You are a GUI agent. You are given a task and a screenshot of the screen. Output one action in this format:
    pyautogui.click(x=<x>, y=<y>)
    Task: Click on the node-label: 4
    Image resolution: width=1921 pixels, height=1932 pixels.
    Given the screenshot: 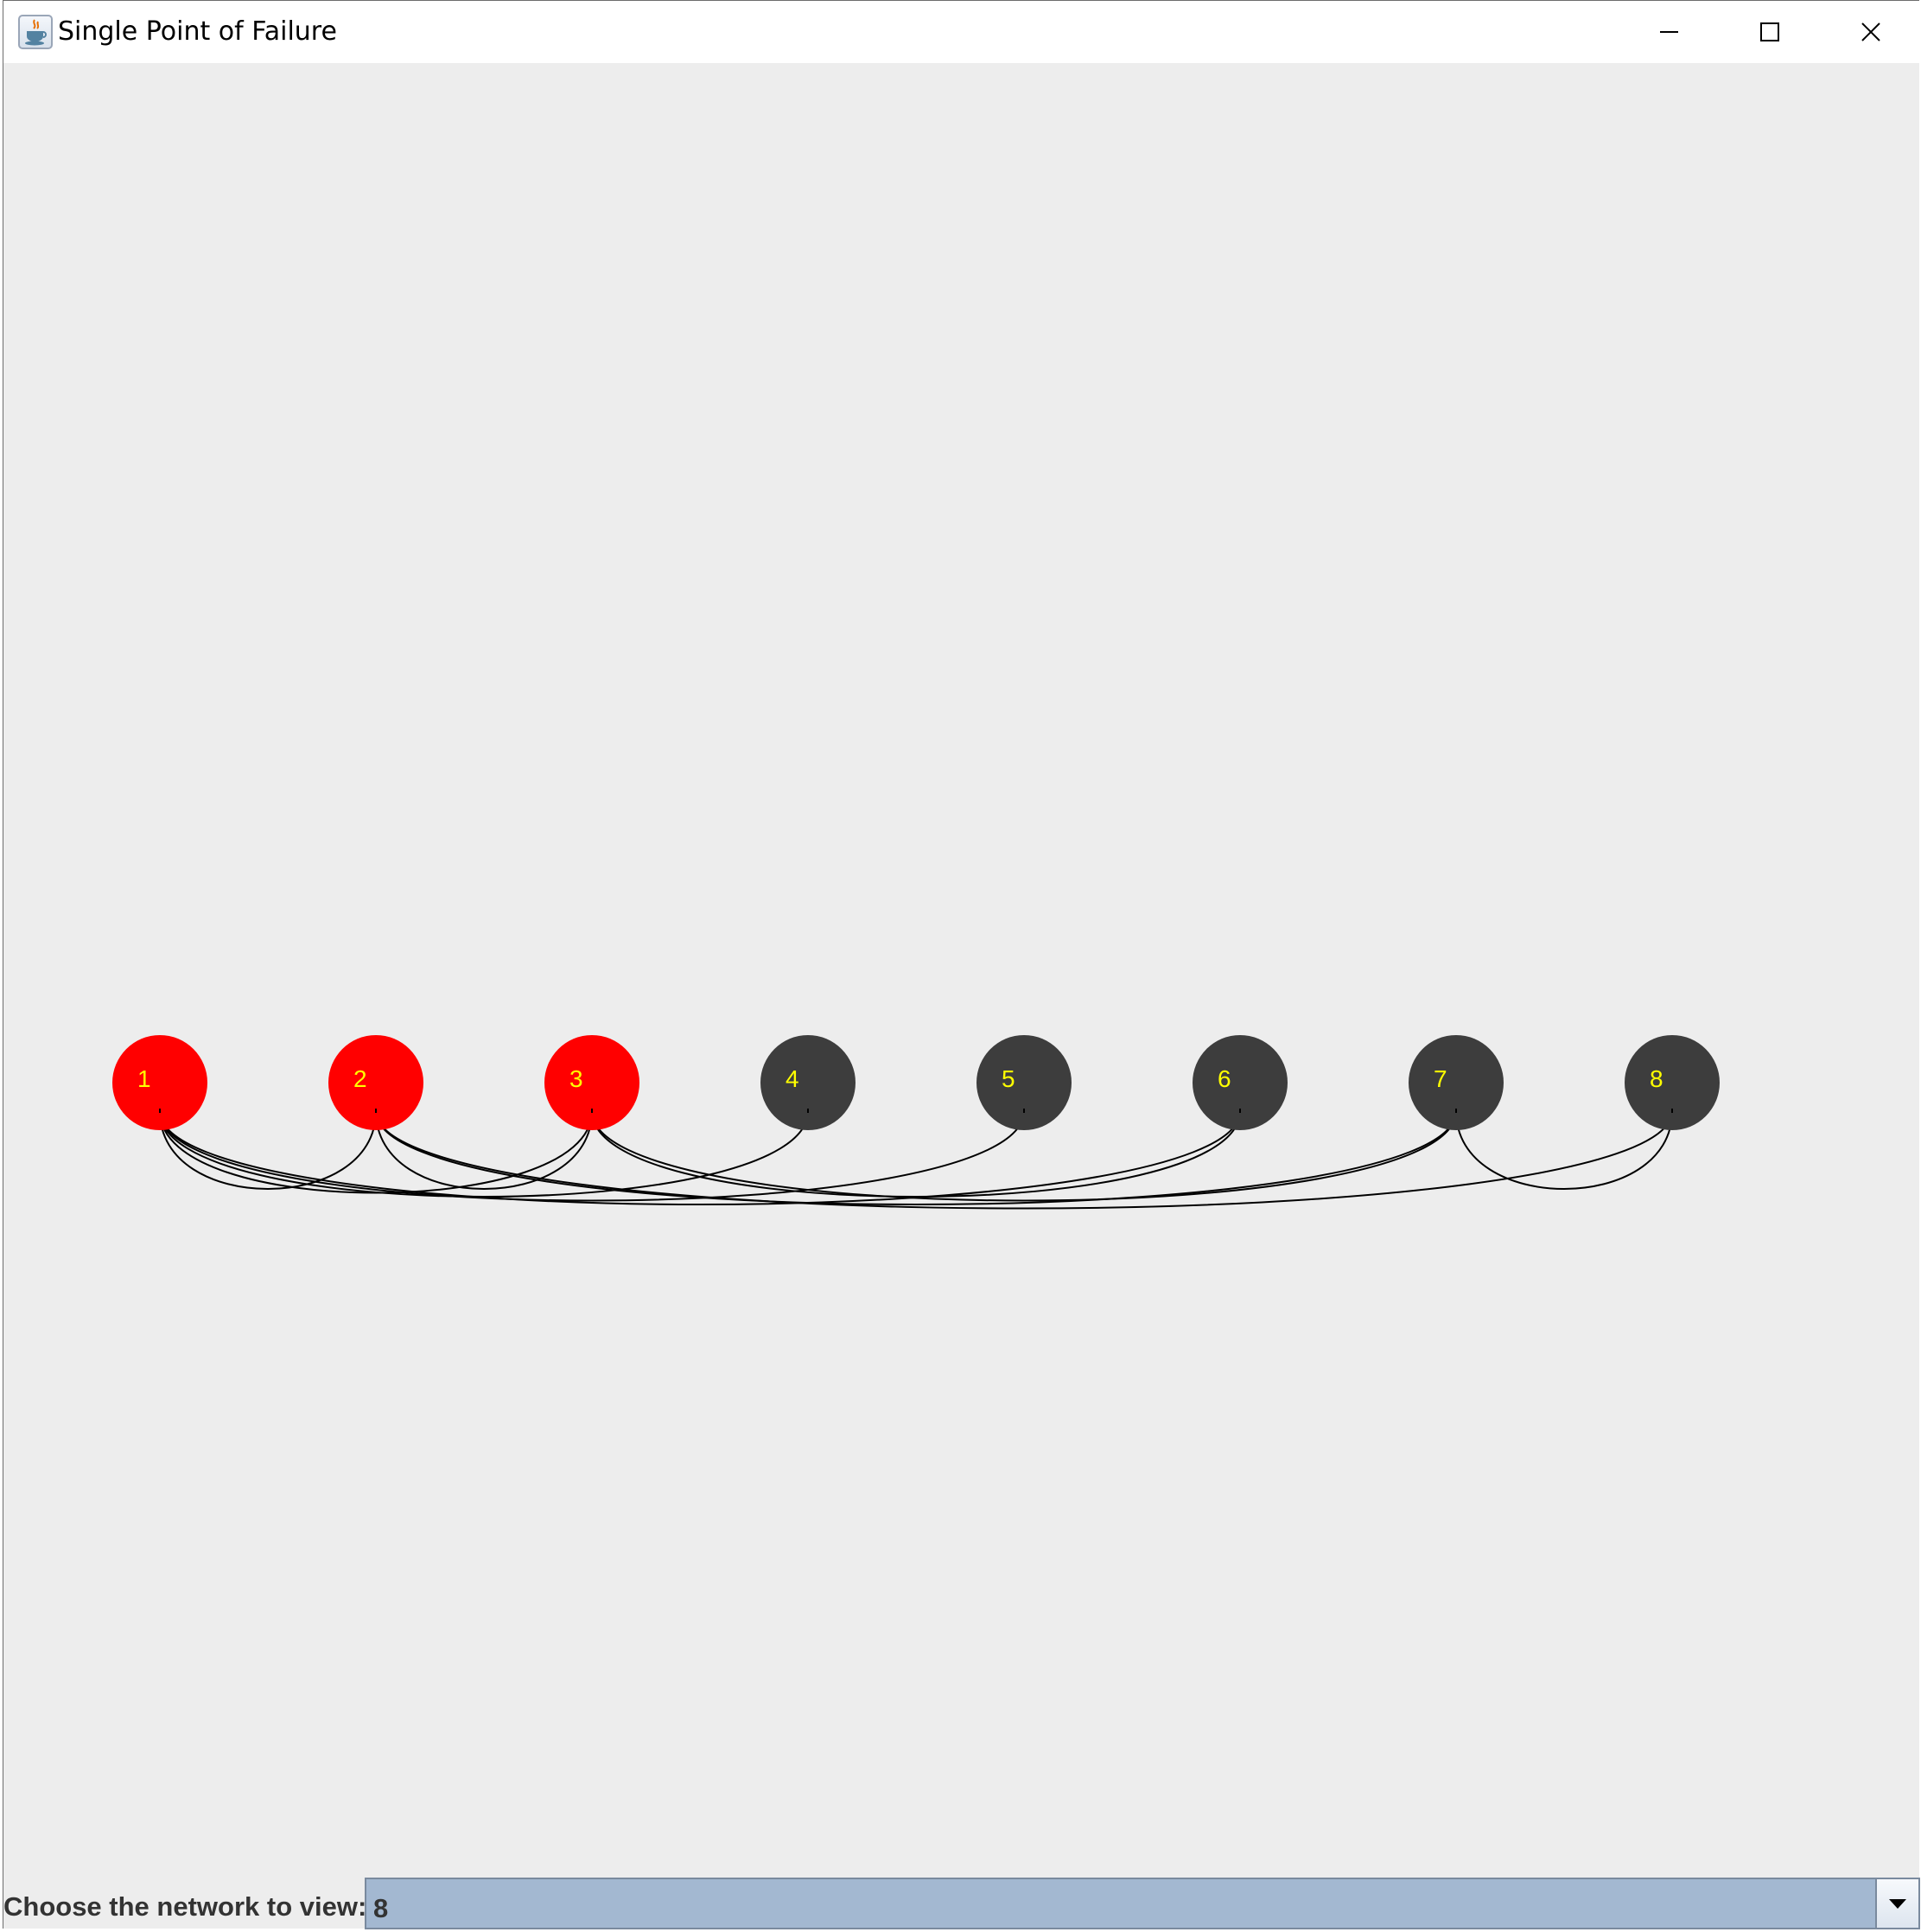 What is the action you would take?
    pyautogui.click(x=792, y=1078)
    